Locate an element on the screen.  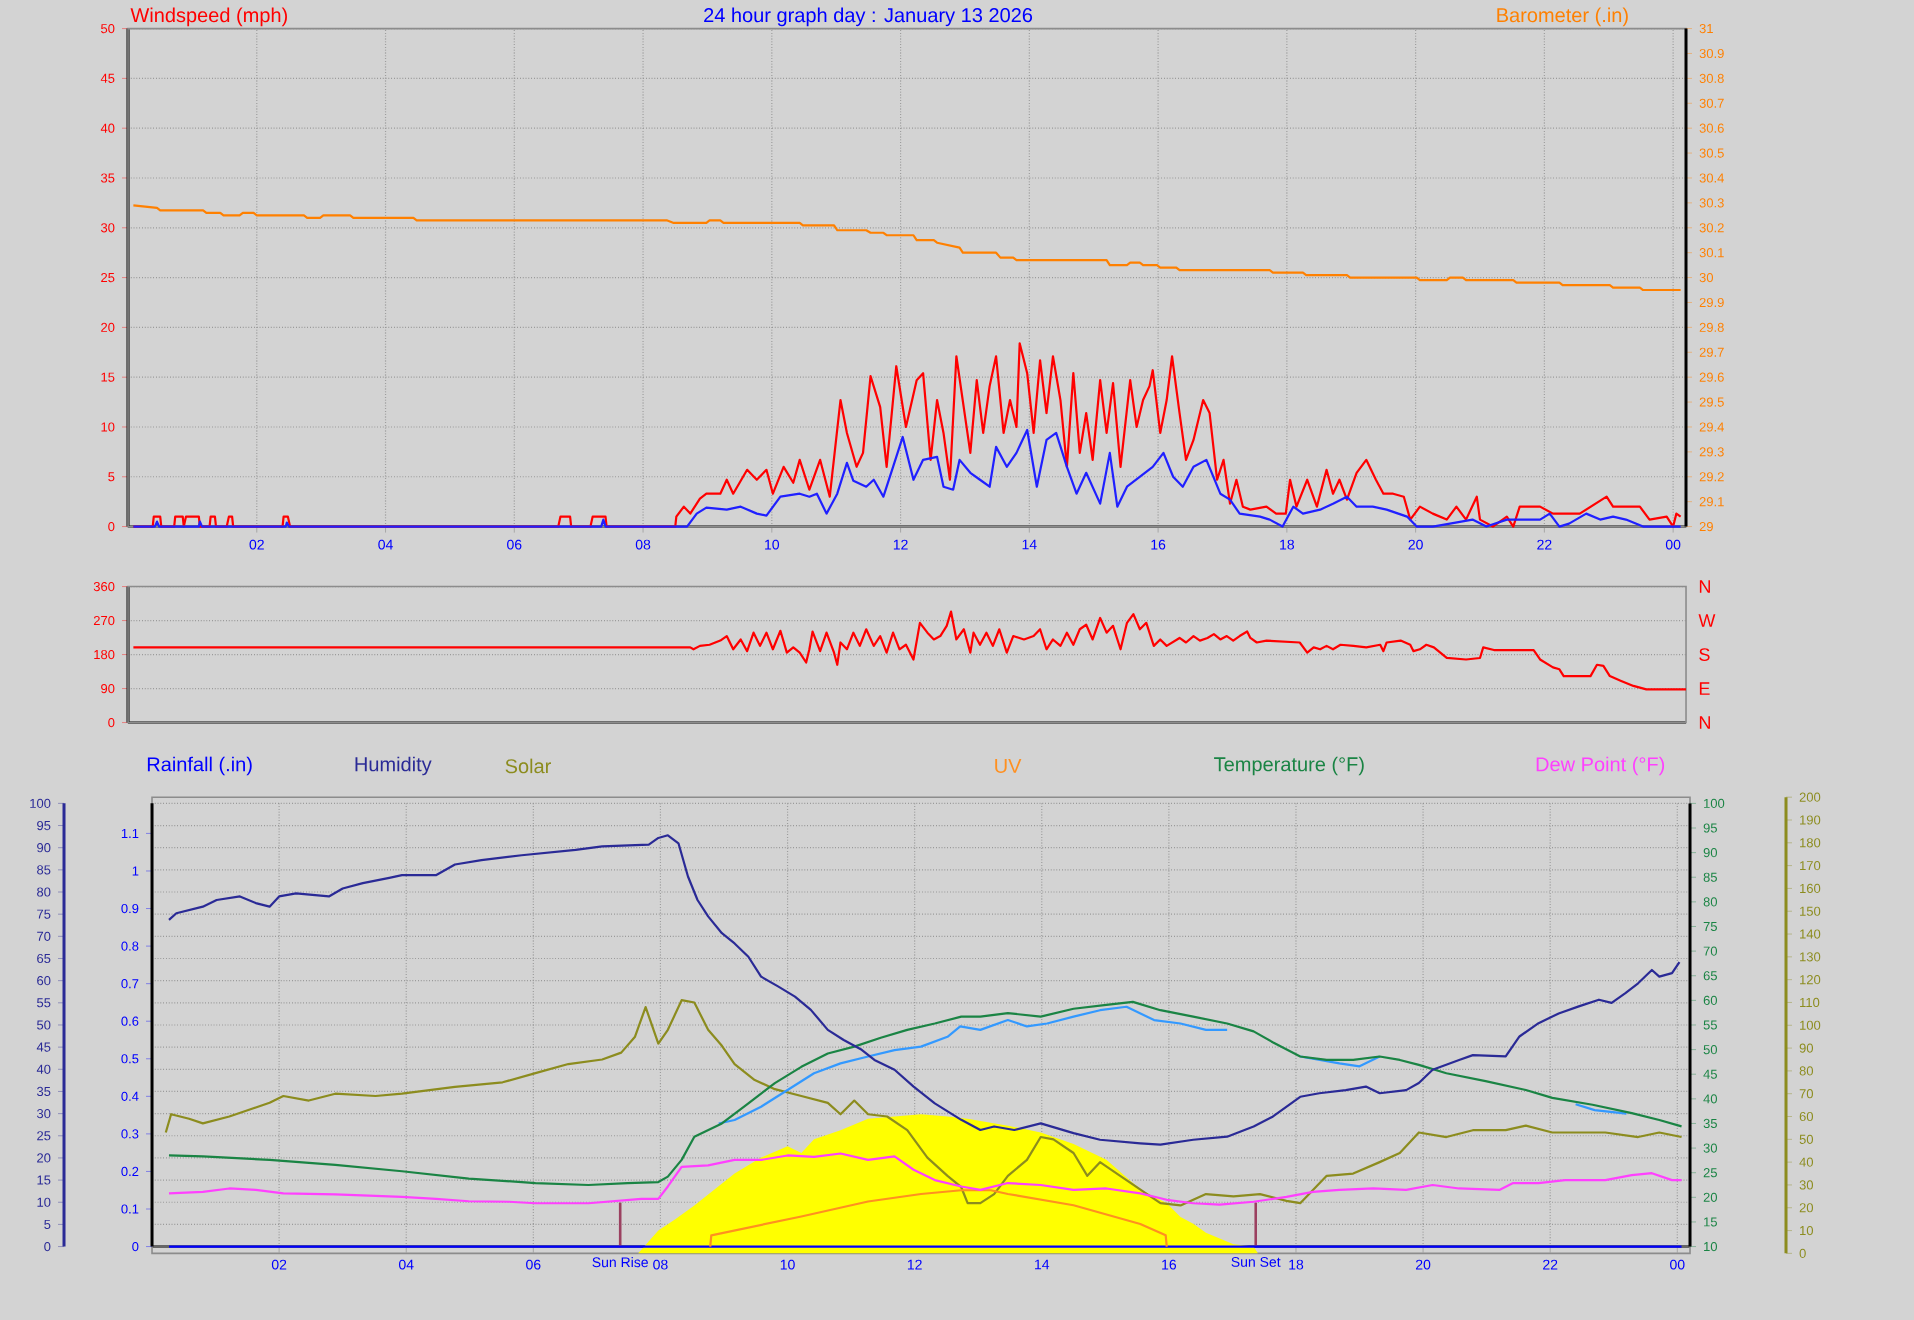
text: E is located at coordinates (1704, 688).